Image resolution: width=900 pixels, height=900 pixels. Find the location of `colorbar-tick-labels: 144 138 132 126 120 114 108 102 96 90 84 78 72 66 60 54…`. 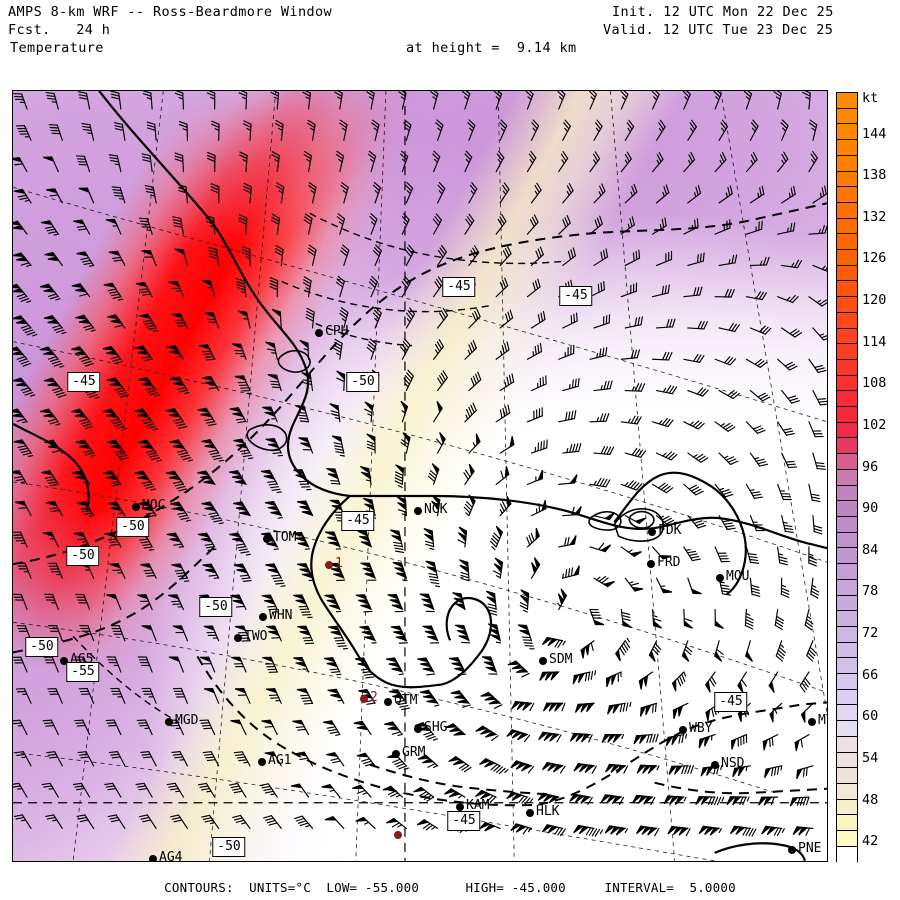

colorbar-tick-labels: 144 138 132 126 120 114 108 102 96 90 84 78 72 66 60 54… is located at coordinates (881, 482).